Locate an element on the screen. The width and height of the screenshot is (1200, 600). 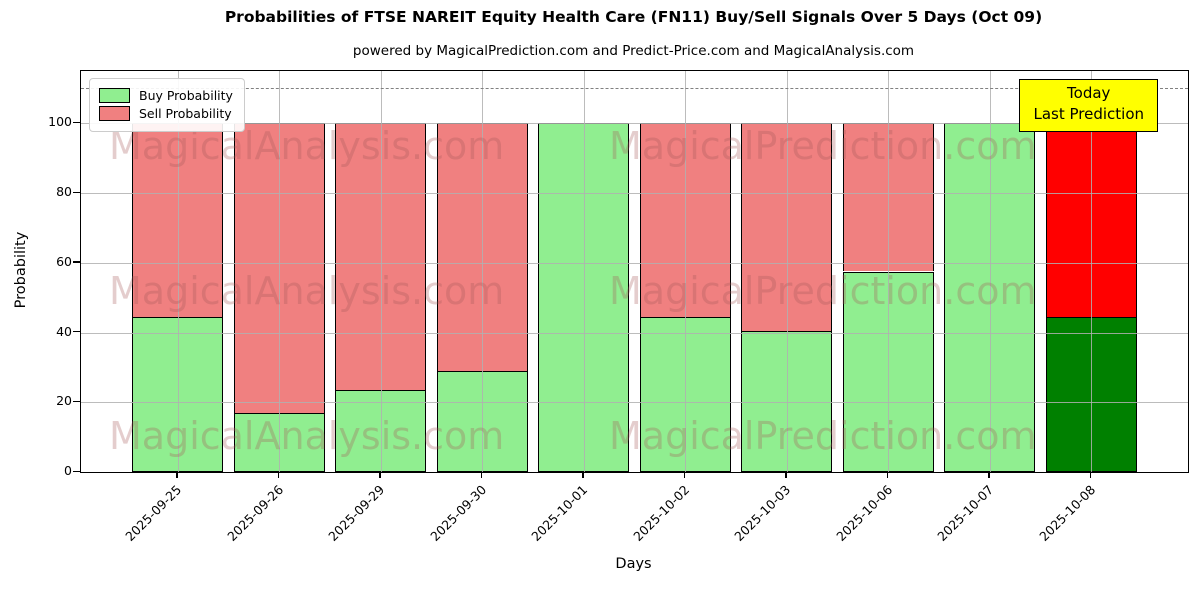
legend-label-buy: Buy Probability is located at coordinates (186, 95).